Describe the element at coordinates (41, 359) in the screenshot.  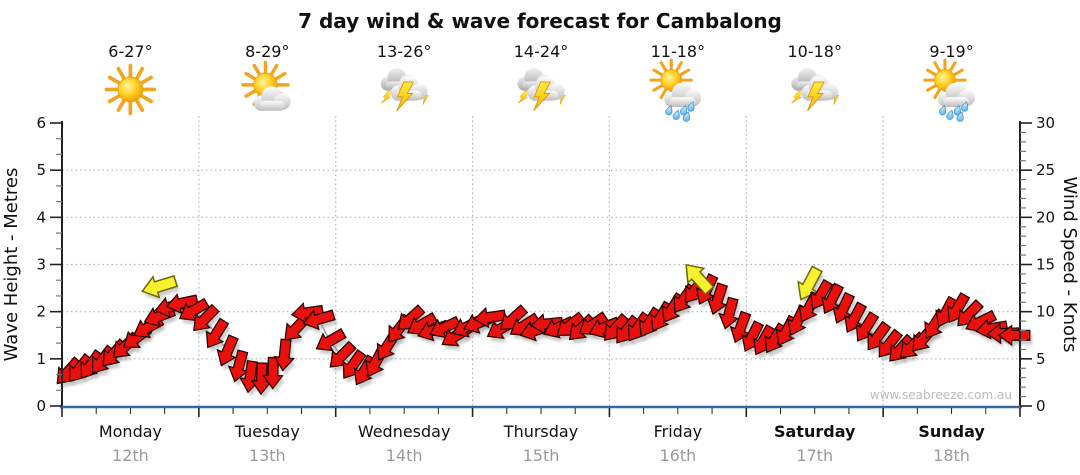
I see `left-tick-label: 1` at that location.